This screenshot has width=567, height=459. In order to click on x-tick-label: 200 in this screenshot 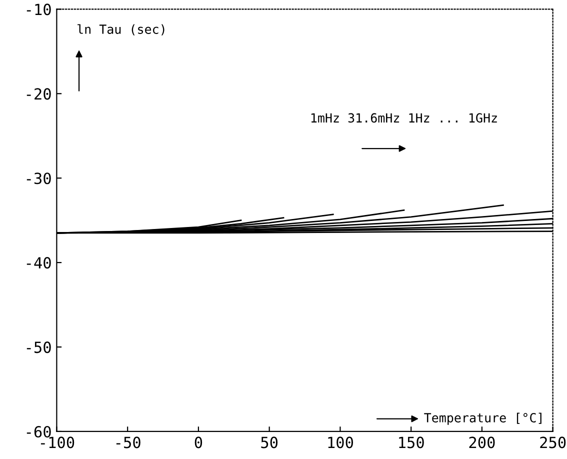, I will do `click(482, 442)`.